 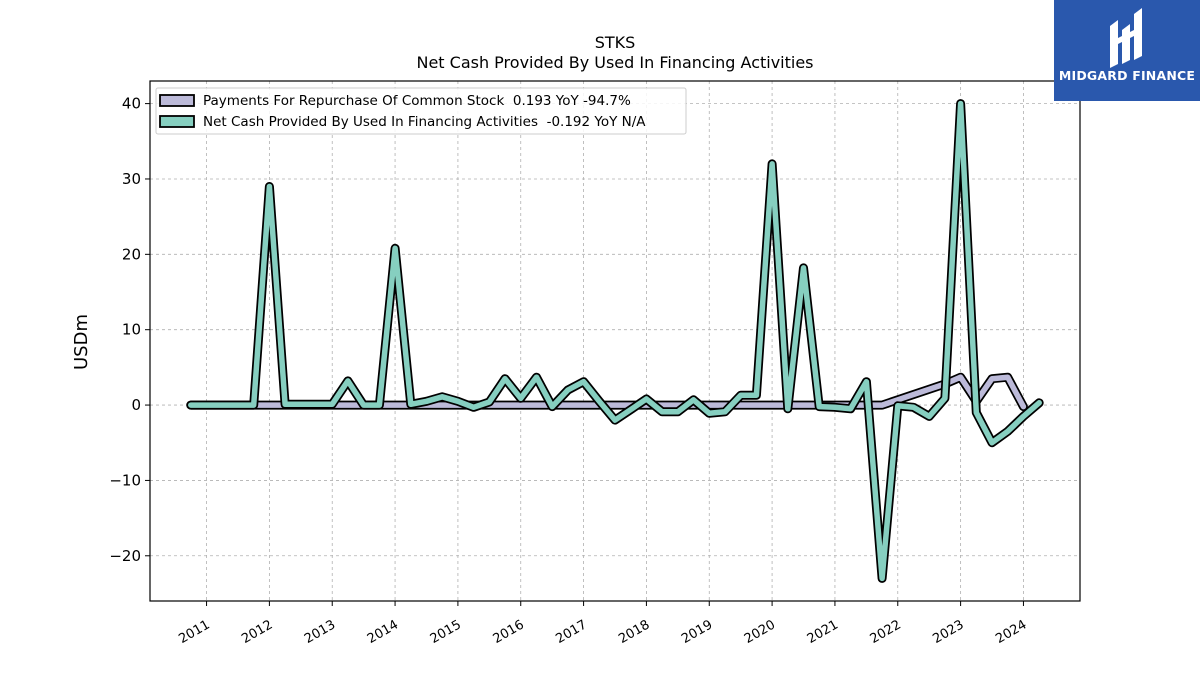 What do you see at coordinates (571, 632) in the screenshot?
I see `x-tick-label: 2017` at bounding box center [571, 632].